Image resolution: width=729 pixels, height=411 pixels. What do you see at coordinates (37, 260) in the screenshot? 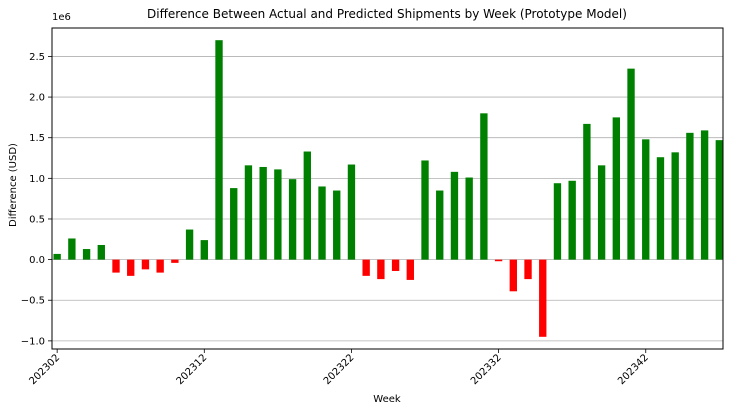
I see `y-tick-label: 0.0` at bounding box center [37, 260].